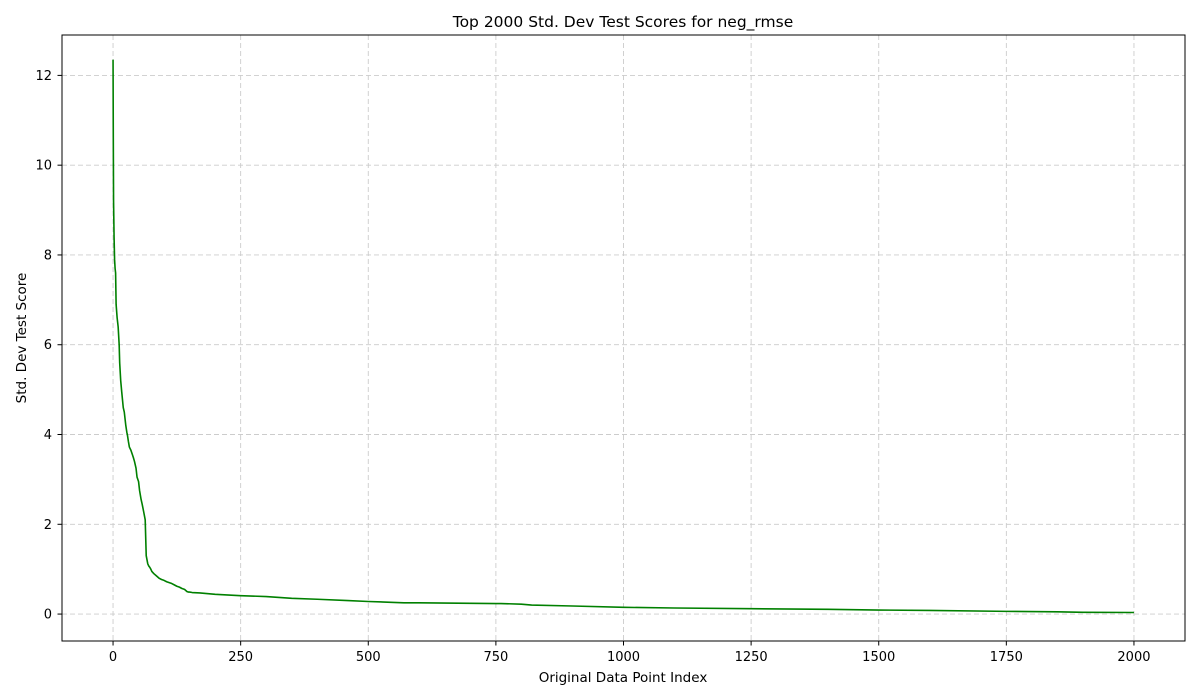 The width and height of the screenshot is (1200, 700). What do you see at coordinates (240, 657) in the screenshot?
I see `x-tick-label: 250` at bounding box center [240, 657].